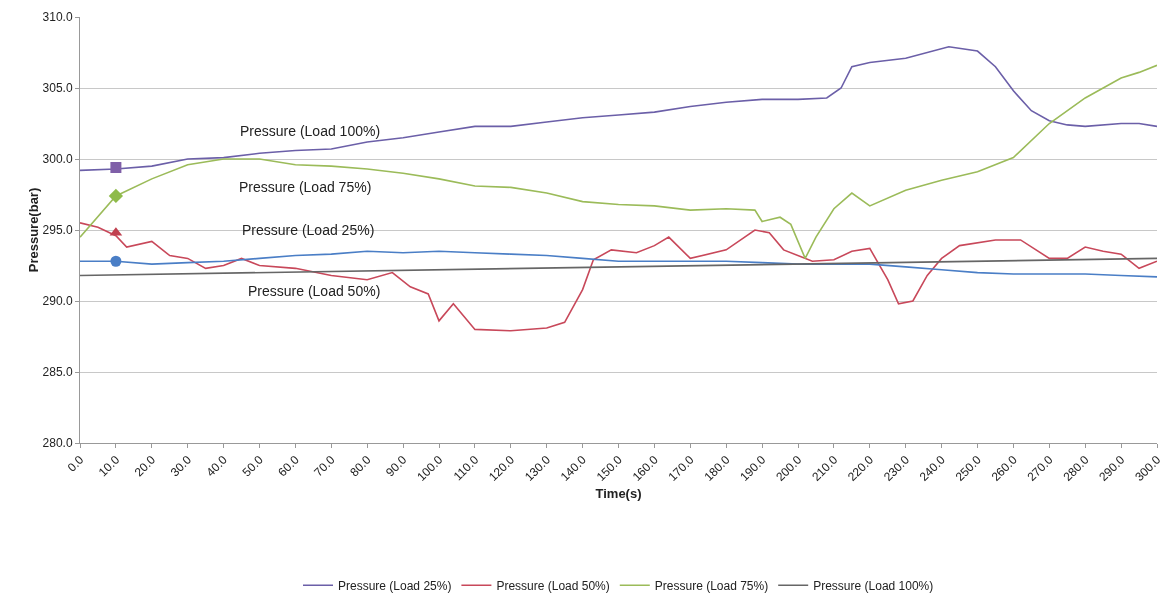  Describe the element at coordinates (181, 466) in the screenshot. I see `x-tick-label: 30.0` at that location.